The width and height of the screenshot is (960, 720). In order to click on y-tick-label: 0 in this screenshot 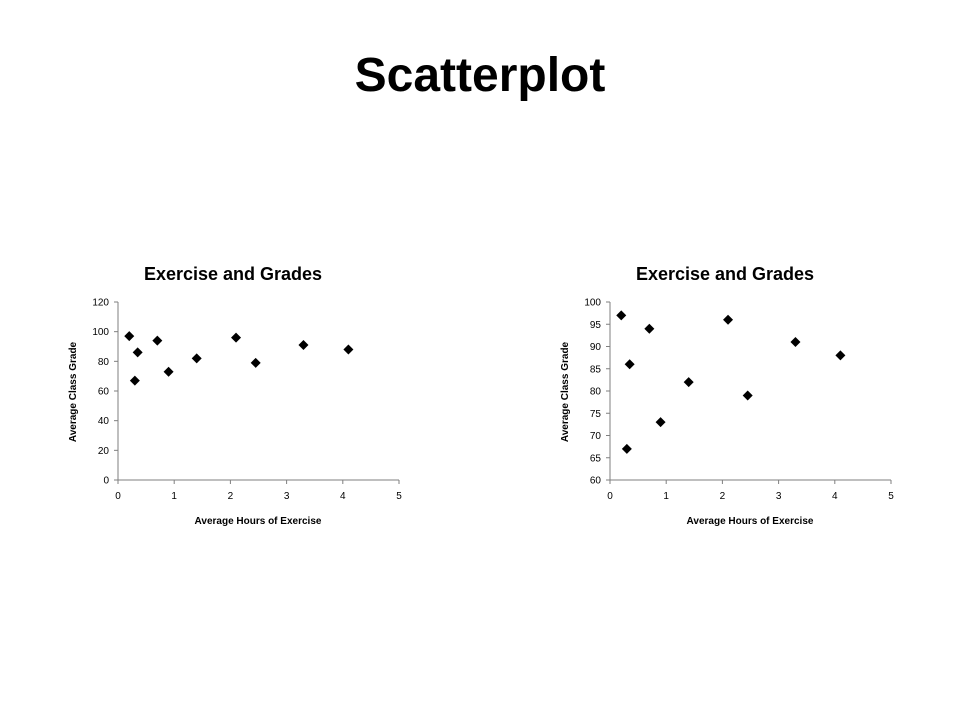, I will do `click(106, 481)`.